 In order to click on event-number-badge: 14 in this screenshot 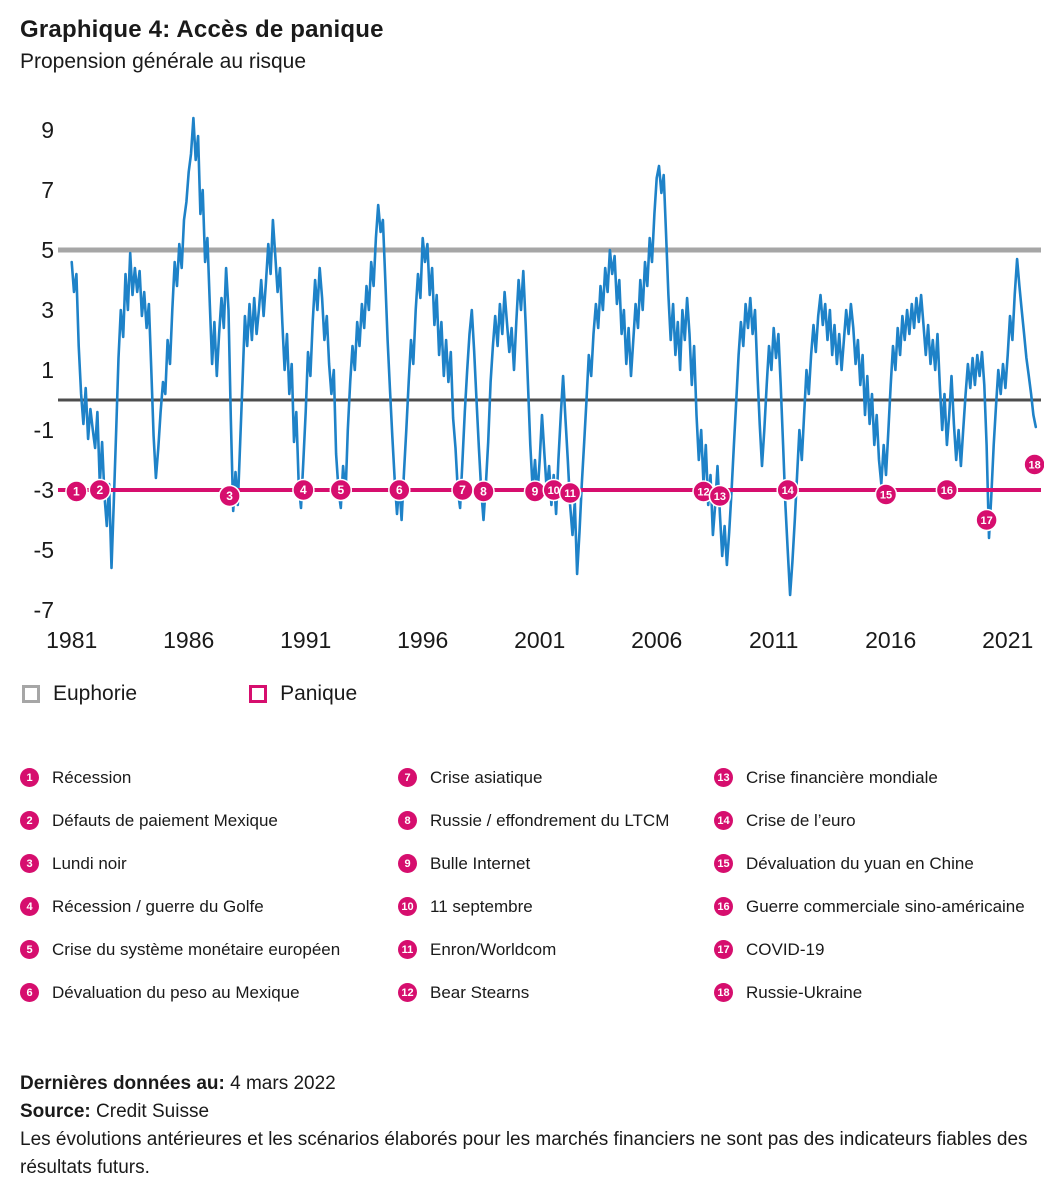, I will do `click(723, 820)`.